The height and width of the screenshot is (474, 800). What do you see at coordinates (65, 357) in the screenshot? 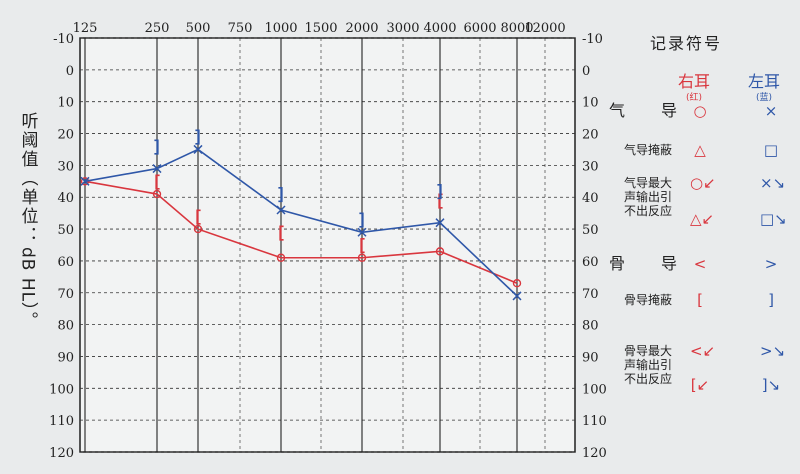
I see `y-tick-label-left: 90` at bounding box center [65, 357].